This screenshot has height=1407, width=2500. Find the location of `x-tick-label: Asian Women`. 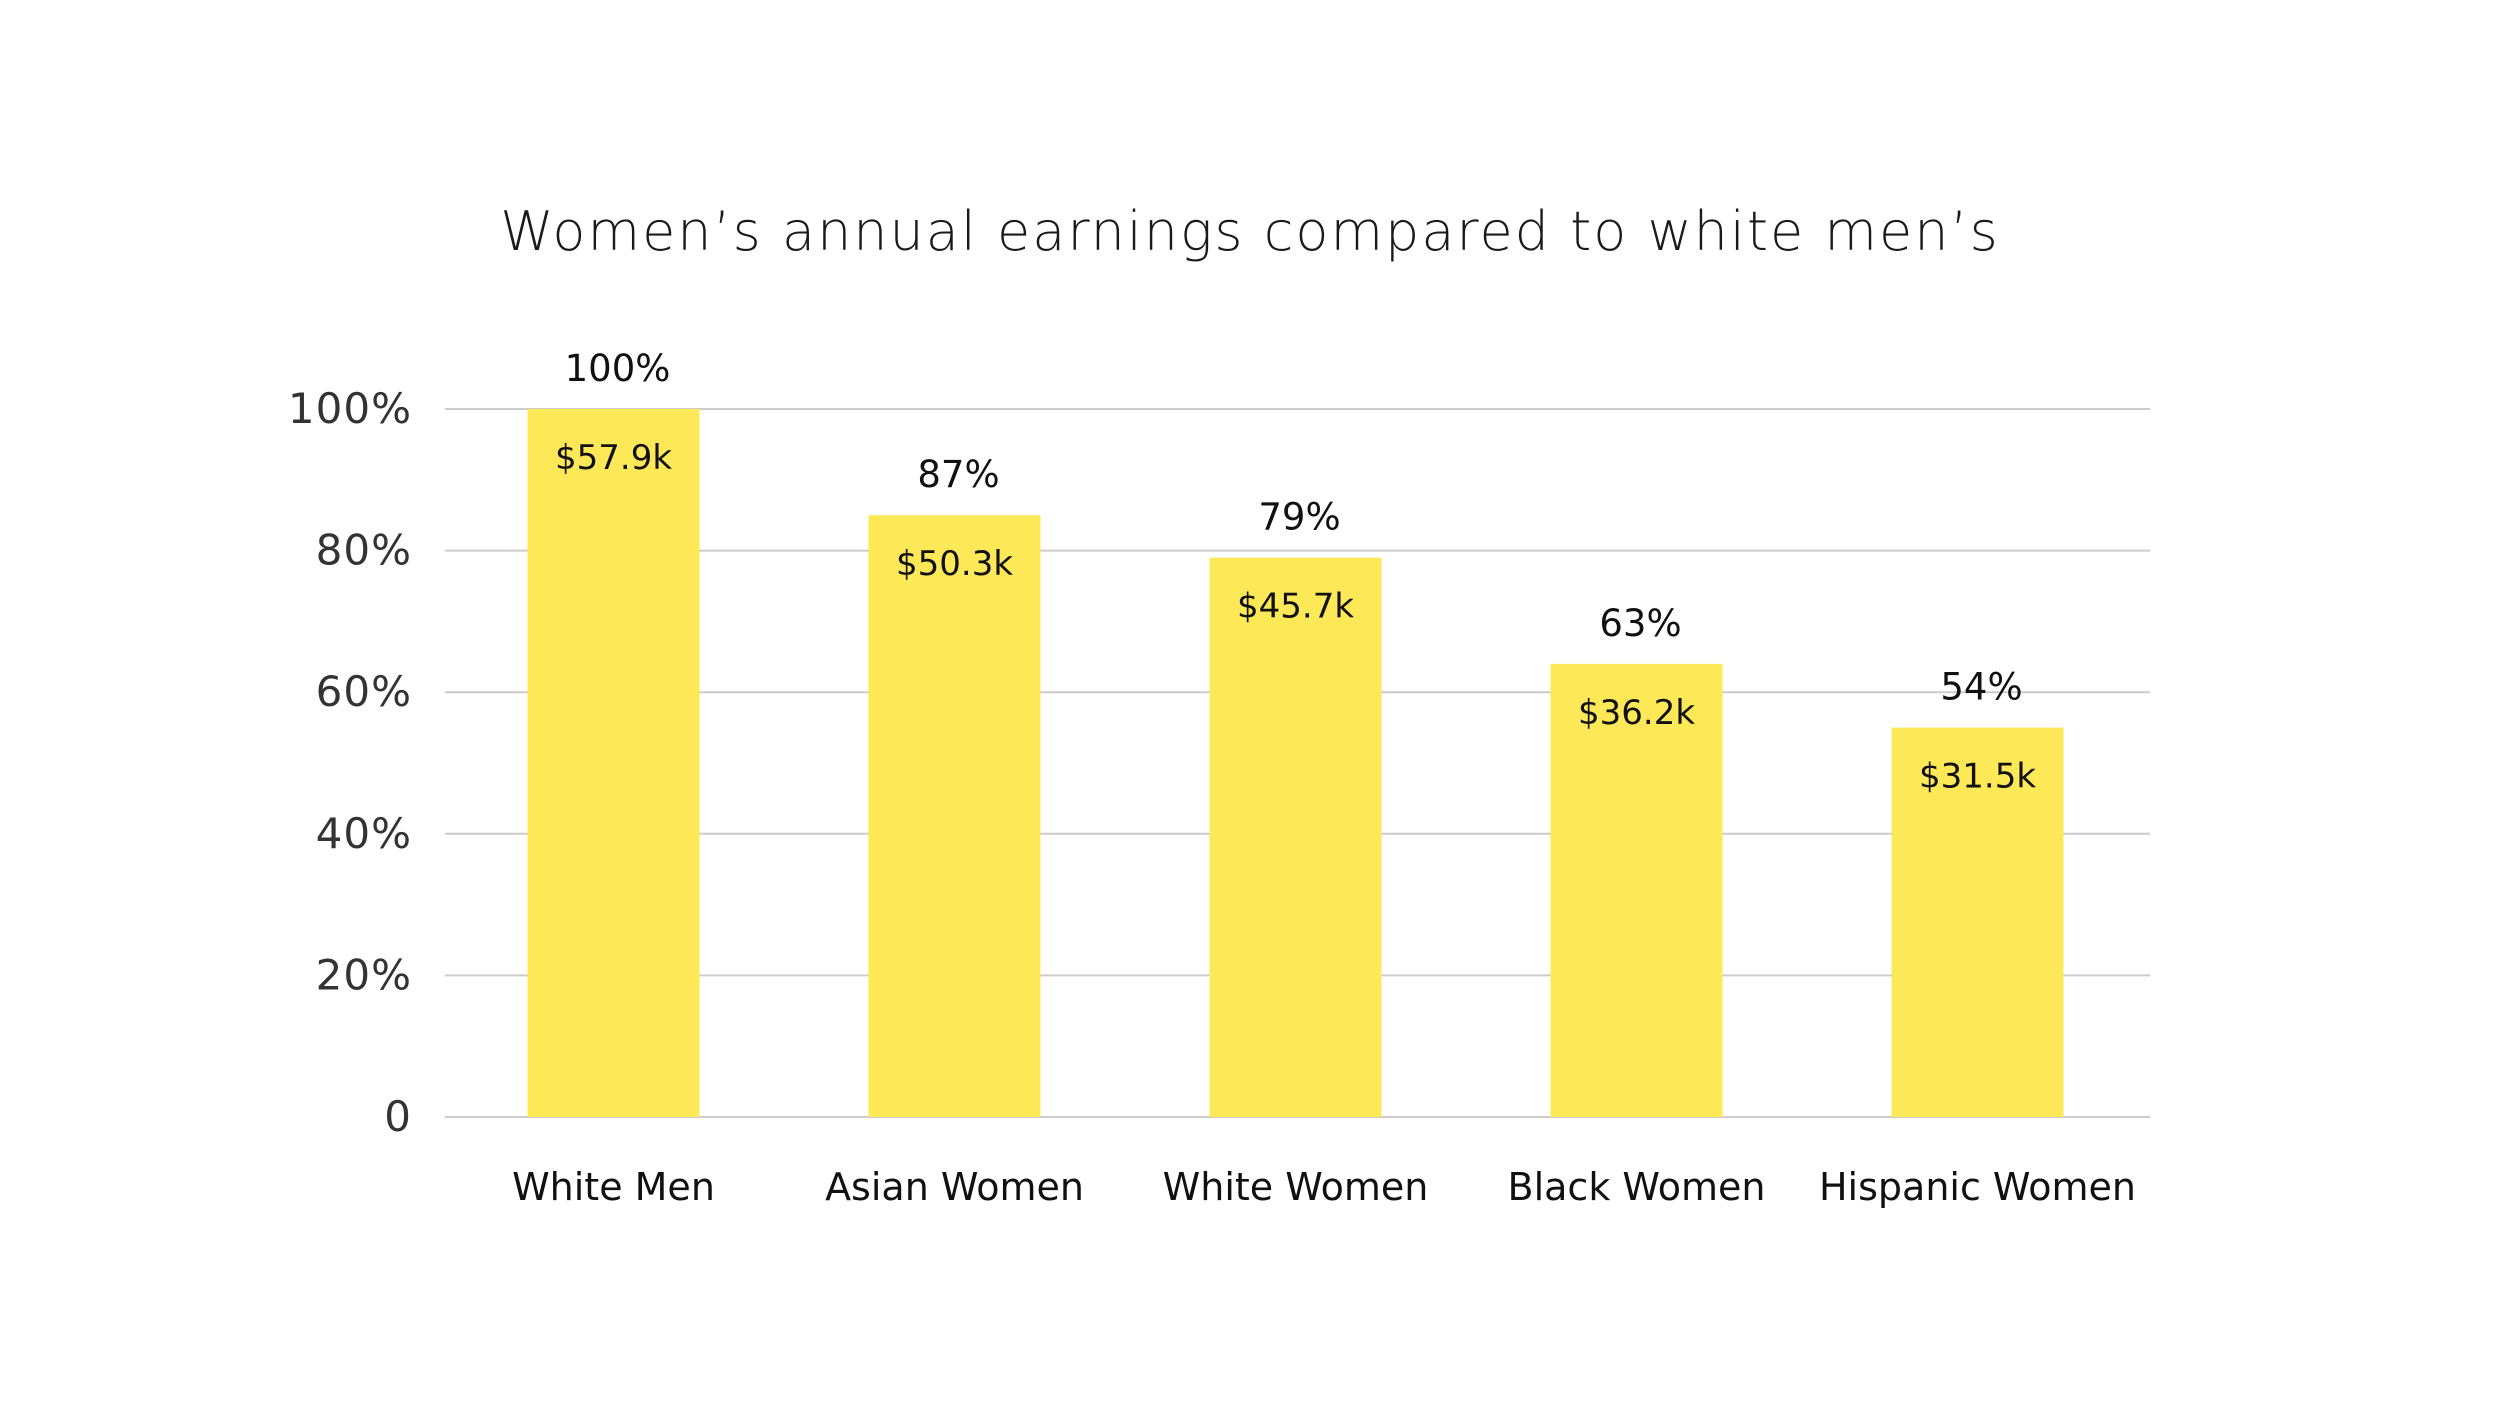

x-tick-label: Asian Women is located at coordinates (954, 1187).